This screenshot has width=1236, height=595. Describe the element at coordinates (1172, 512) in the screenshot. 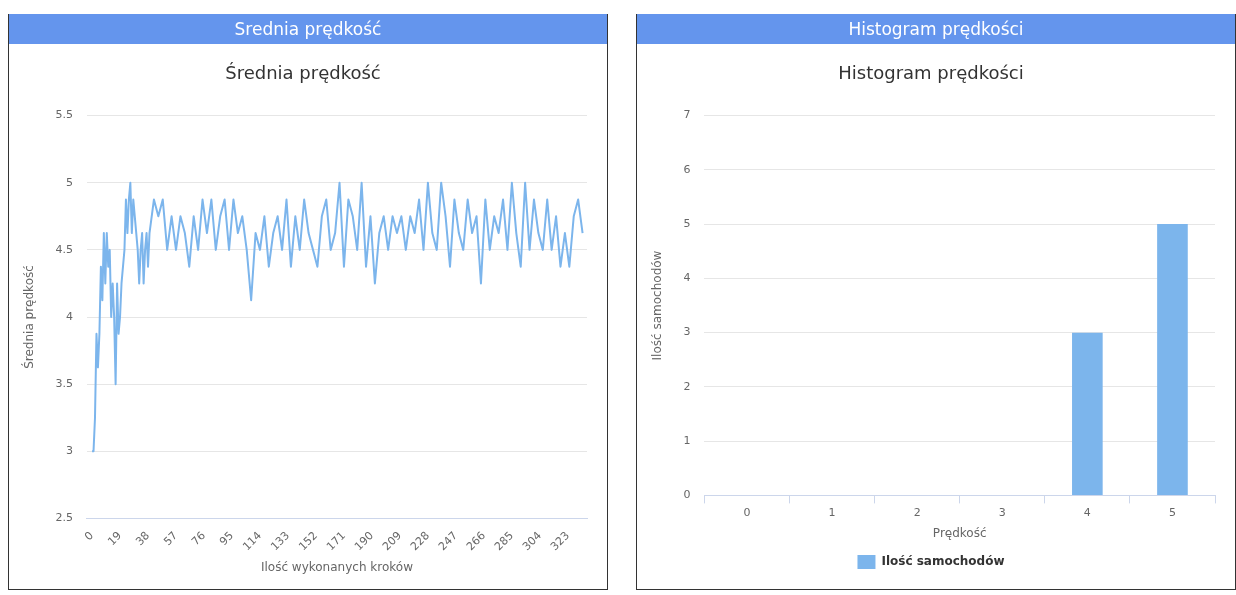

I see `x-tick-label: 5` at that location.